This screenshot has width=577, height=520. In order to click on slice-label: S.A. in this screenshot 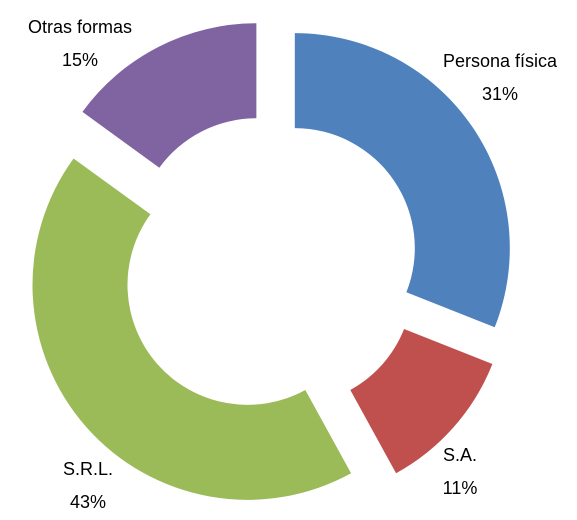, I will do `click(460, 455)`.